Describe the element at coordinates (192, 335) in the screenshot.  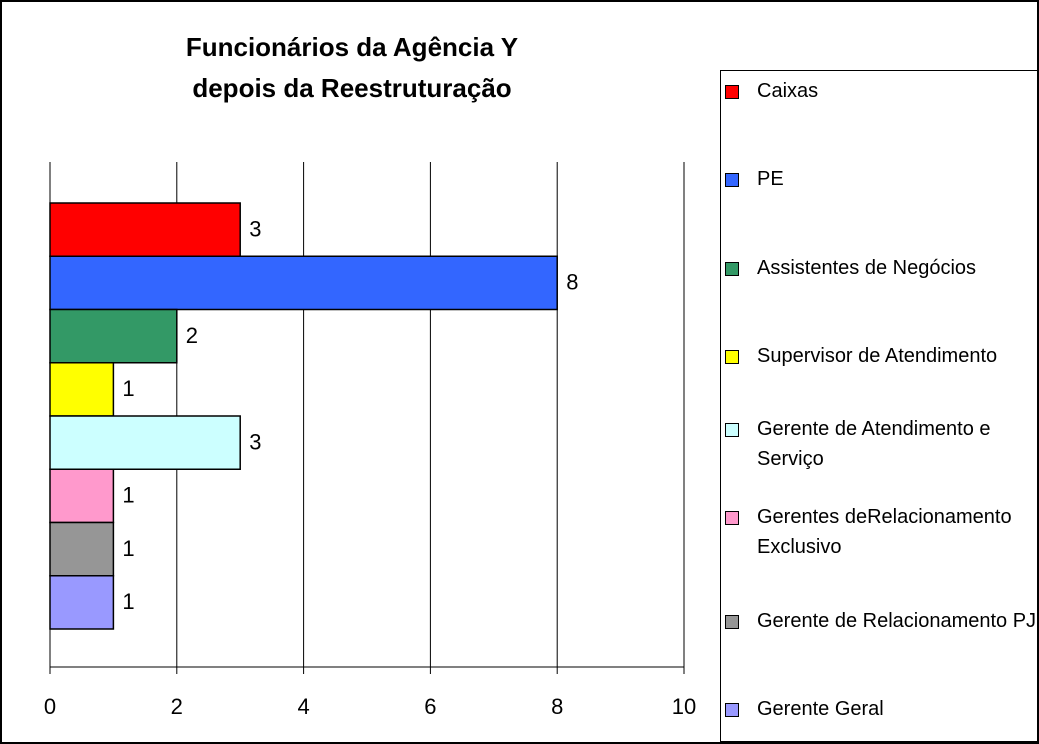
I see `data-label: 2` at that location.